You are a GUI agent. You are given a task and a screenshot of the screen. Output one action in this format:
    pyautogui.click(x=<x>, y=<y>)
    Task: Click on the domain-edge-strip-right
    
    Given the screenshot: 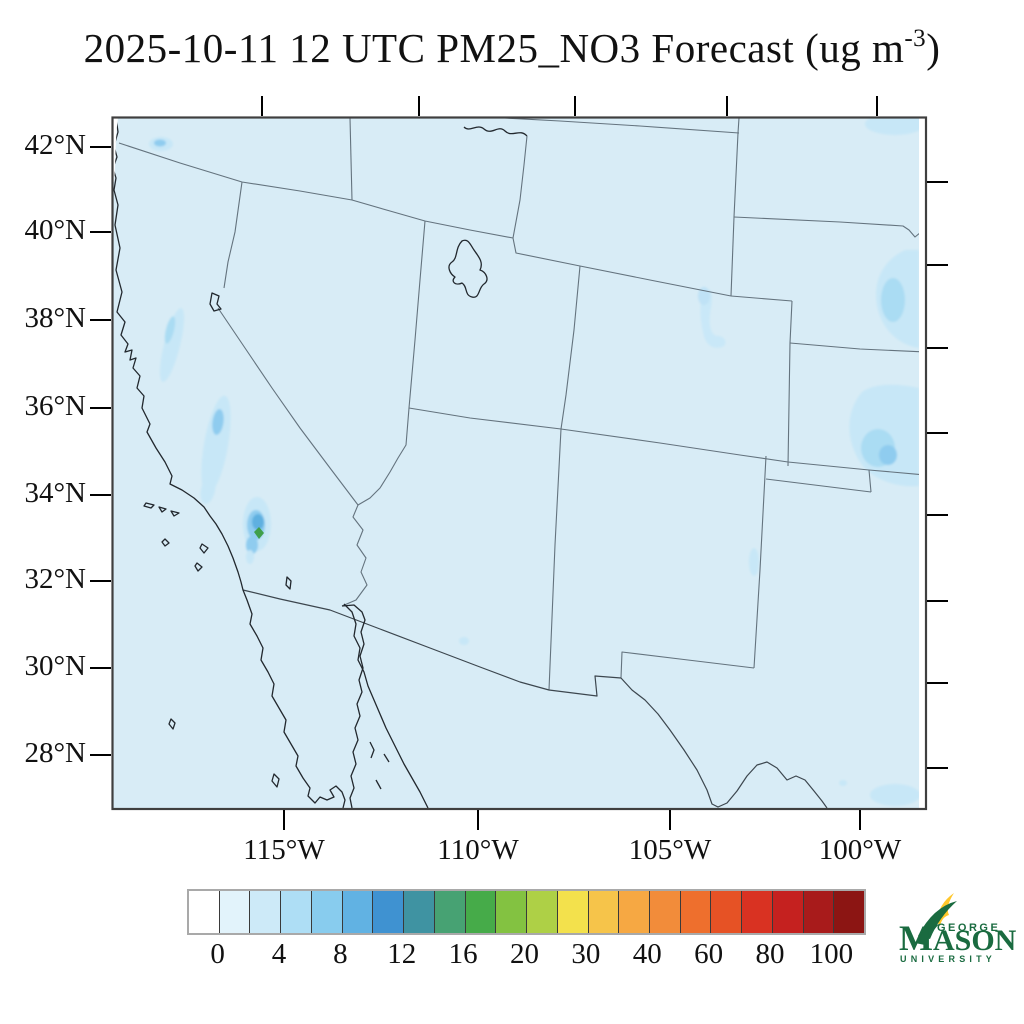 What is the action you would take?
    pyautogui.click(x=922, y=463)
    